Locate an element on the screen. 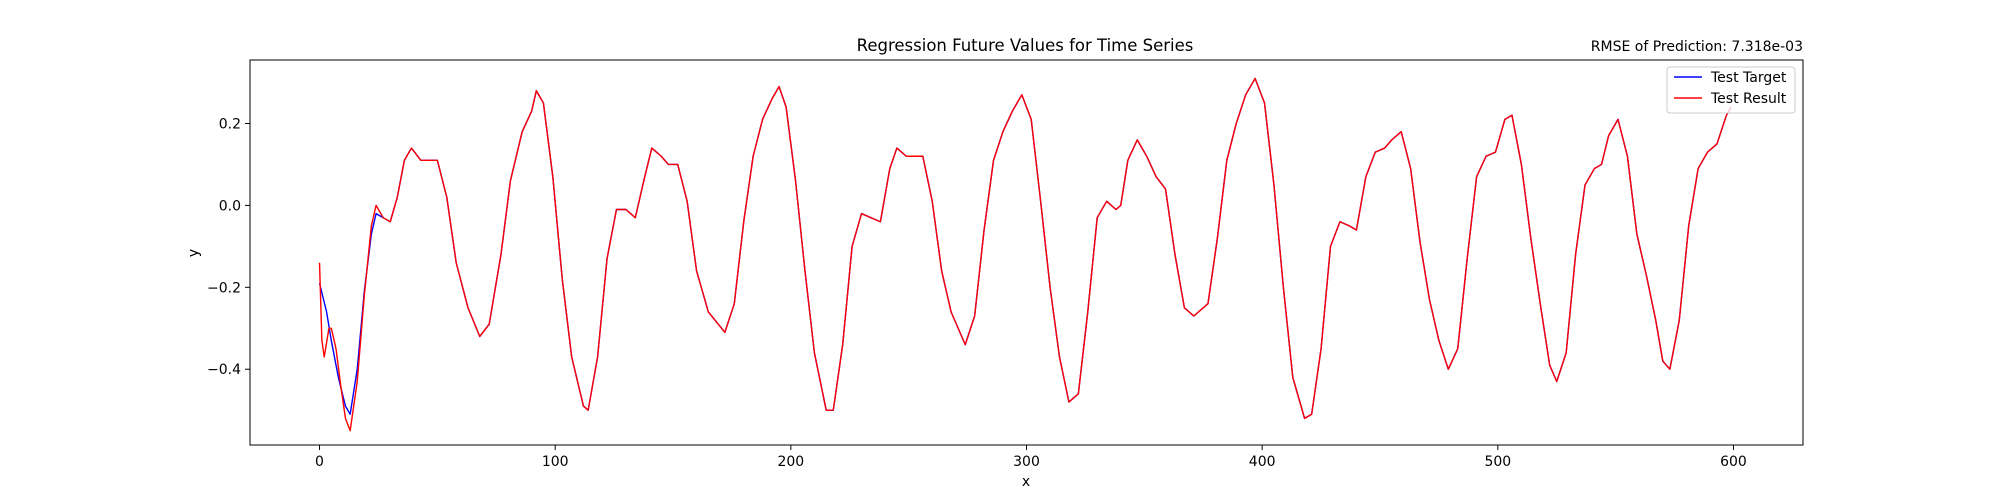  x-tick-label: 300 is located at coordinates (1026, 462).